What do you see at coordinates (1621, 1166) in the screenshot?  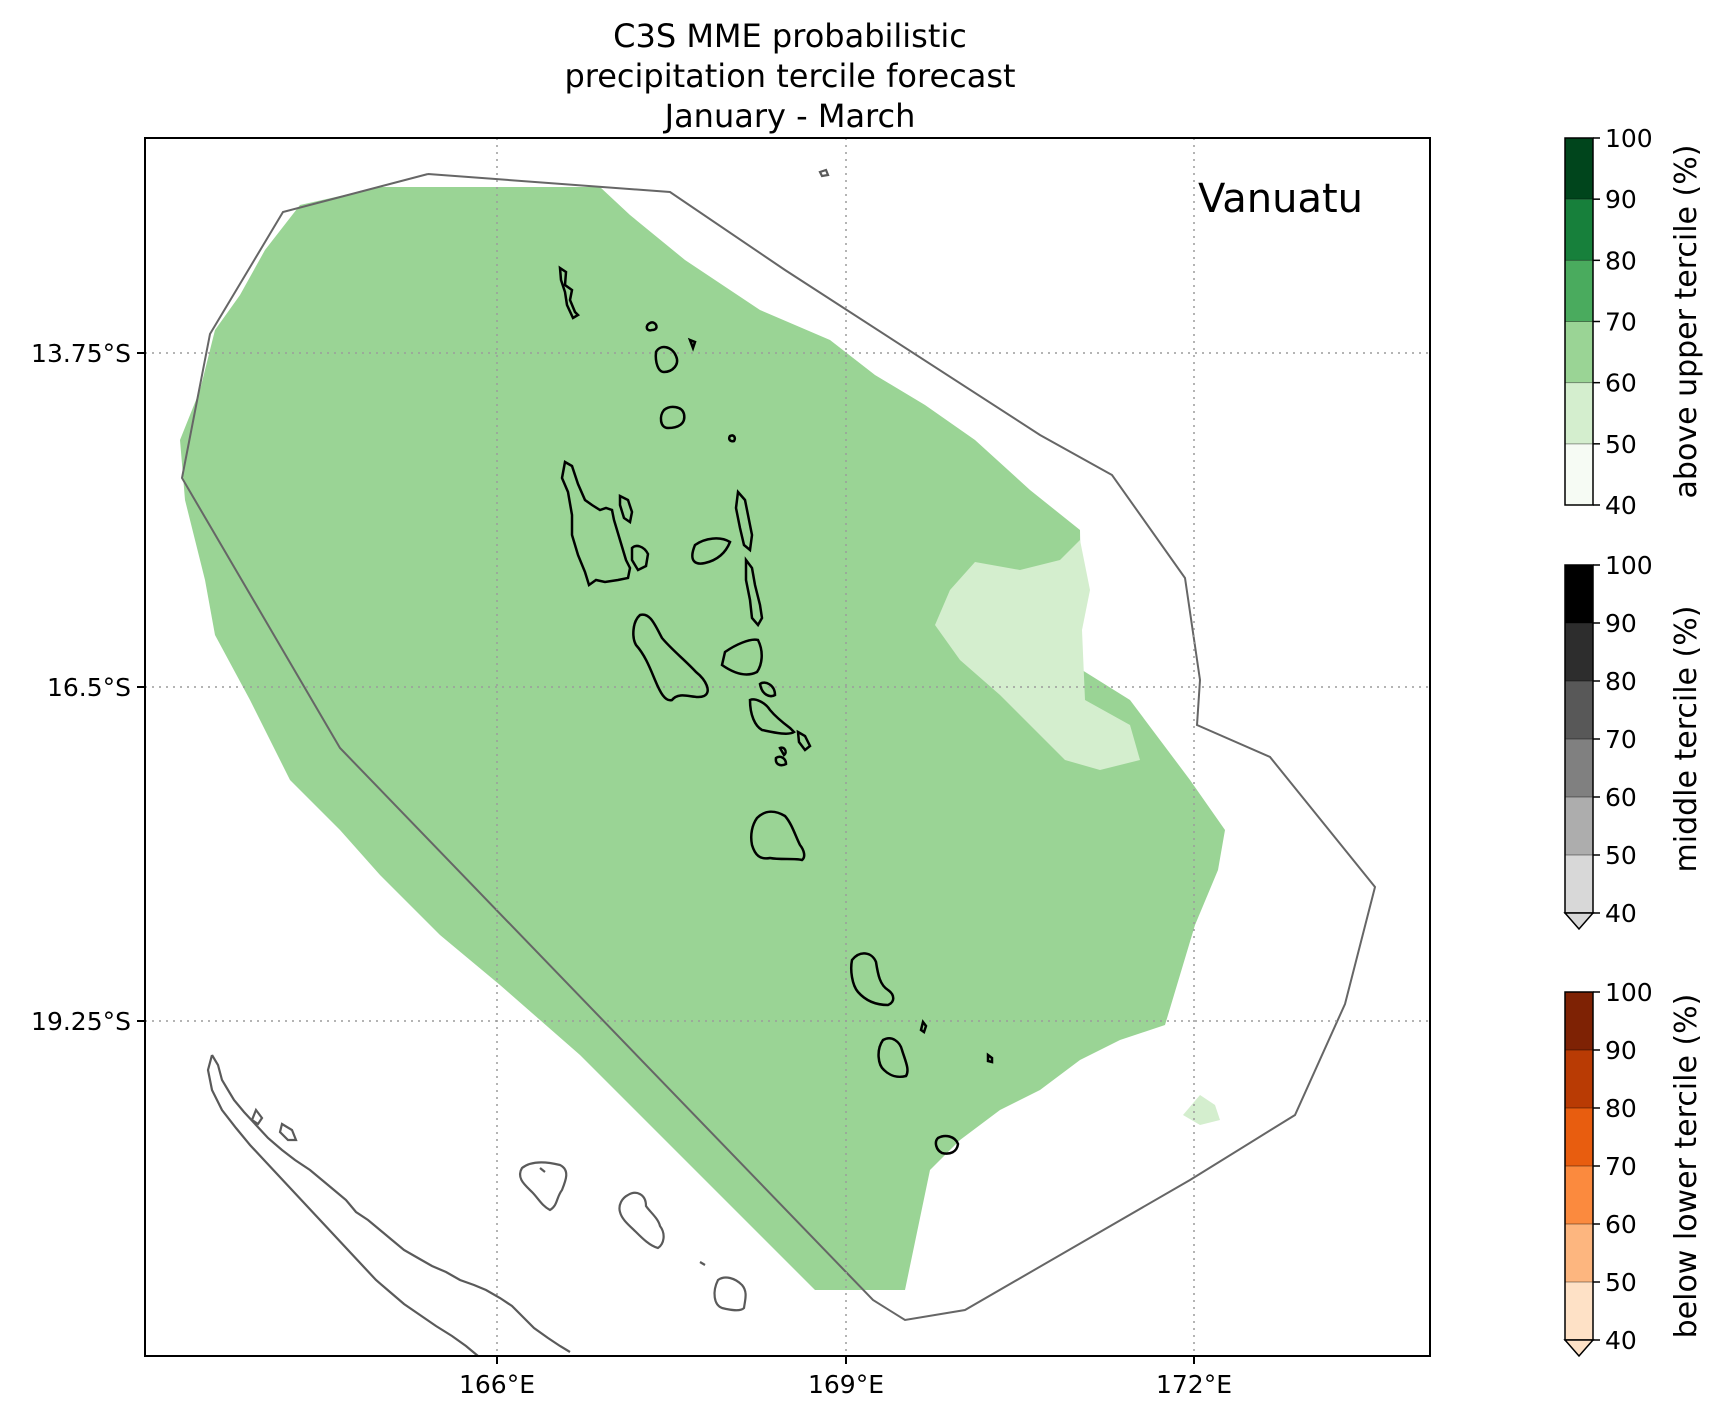 I see `colorbar-3-tick-label-70: 70` at bounding box center [1621, 1166].